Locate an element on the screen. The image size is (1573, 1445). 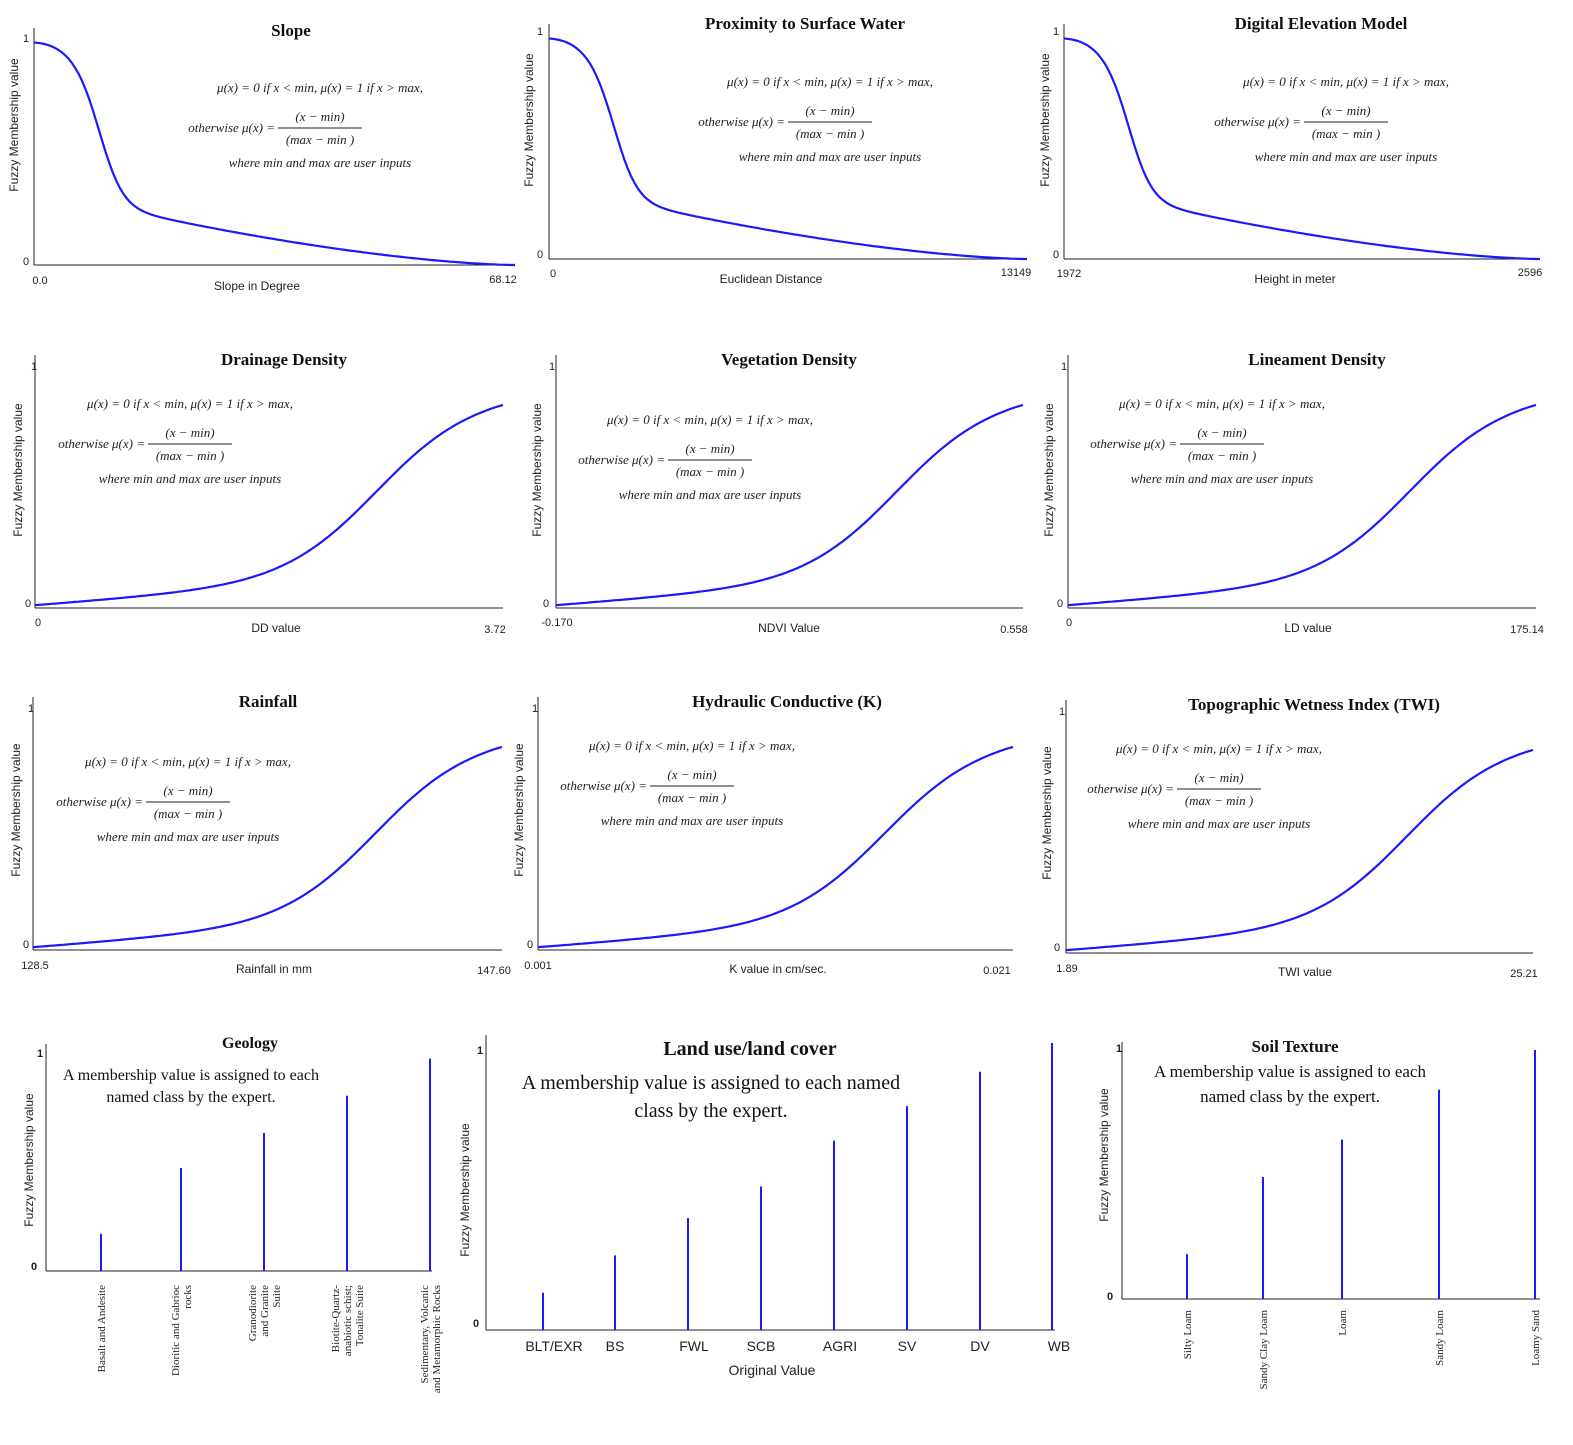
rain-y-label: Fuzzy Membership value is located at coordinates (16, 810).